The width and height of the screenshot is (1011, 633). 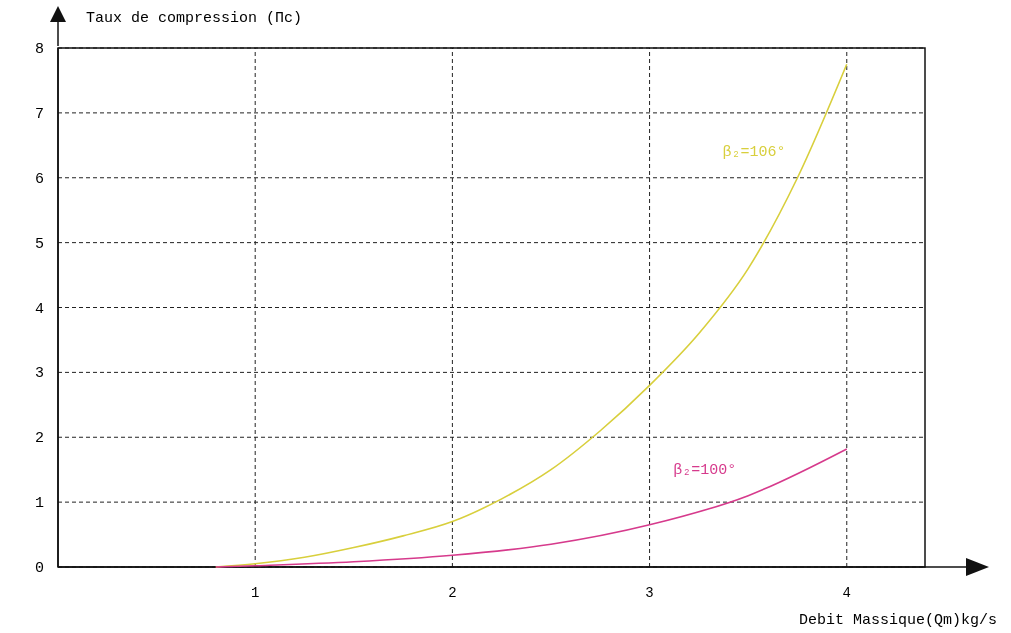 I want to click on y-tick-label: 6, so click(x=39, y=179).